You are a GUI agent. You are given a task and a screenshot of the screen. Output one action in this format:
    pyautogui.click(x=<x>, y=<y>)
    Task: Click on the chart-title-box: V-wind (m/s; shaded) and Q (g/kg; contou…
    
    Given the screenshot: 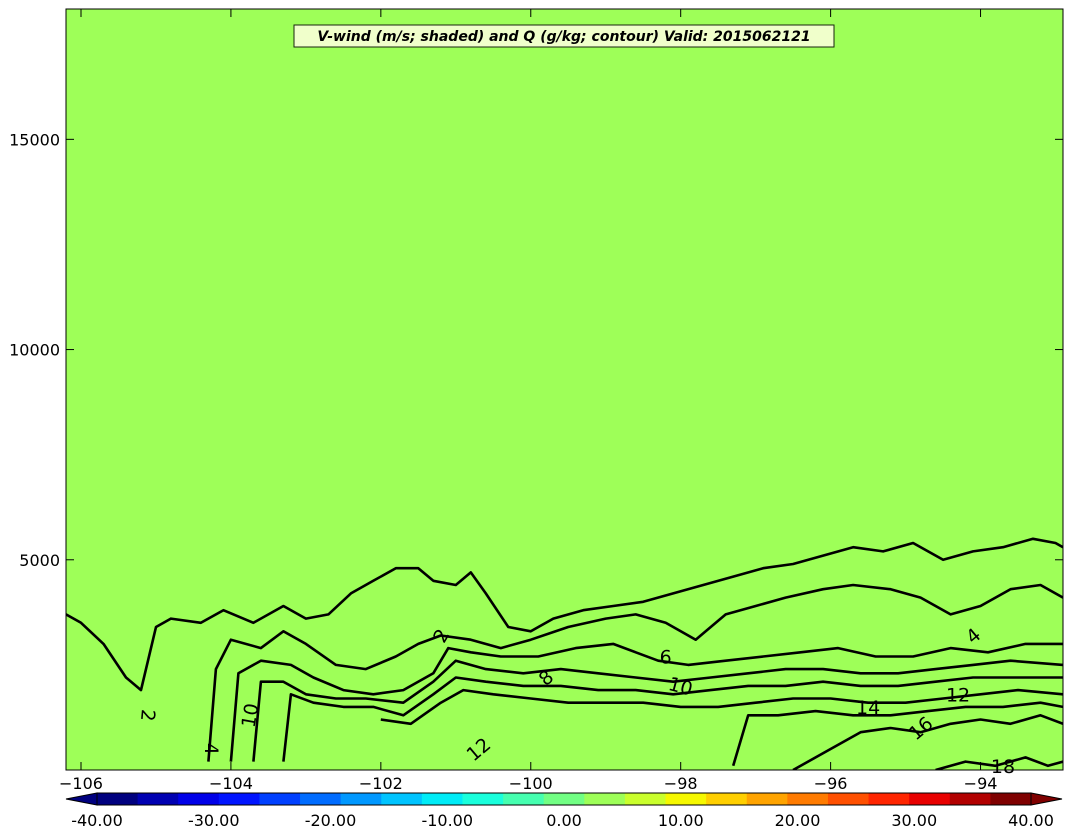 What is the action you would take?
    pyautogui.click(x=564, y=36)
    